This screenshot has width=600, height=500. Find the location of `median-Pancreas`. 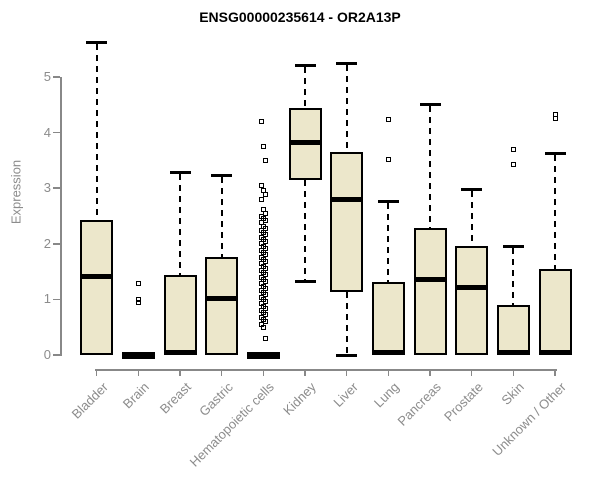

median-Pancreas is located at coordinates (430, 280).